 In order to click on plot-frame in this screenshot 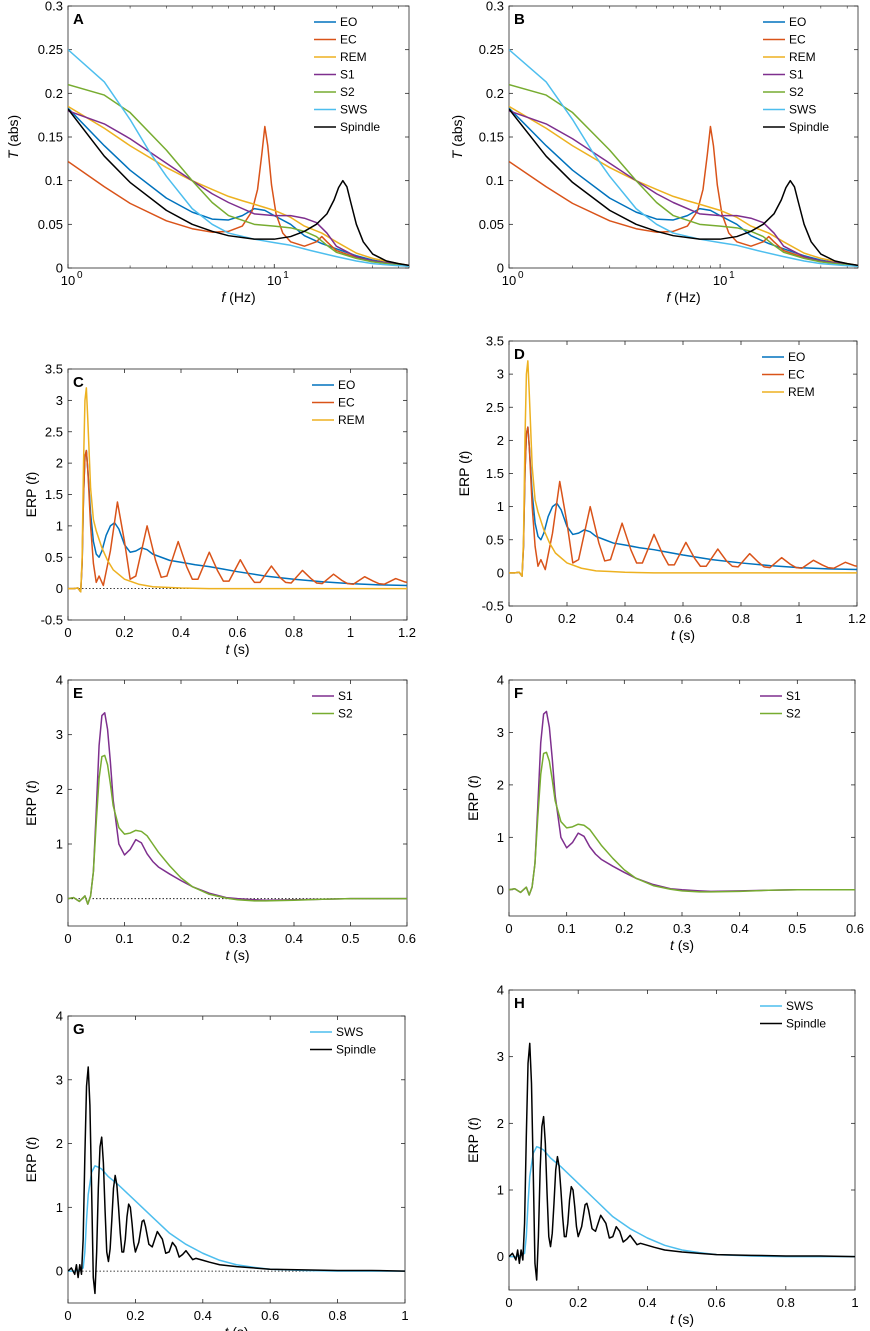, I will do `click(237, 803)`.